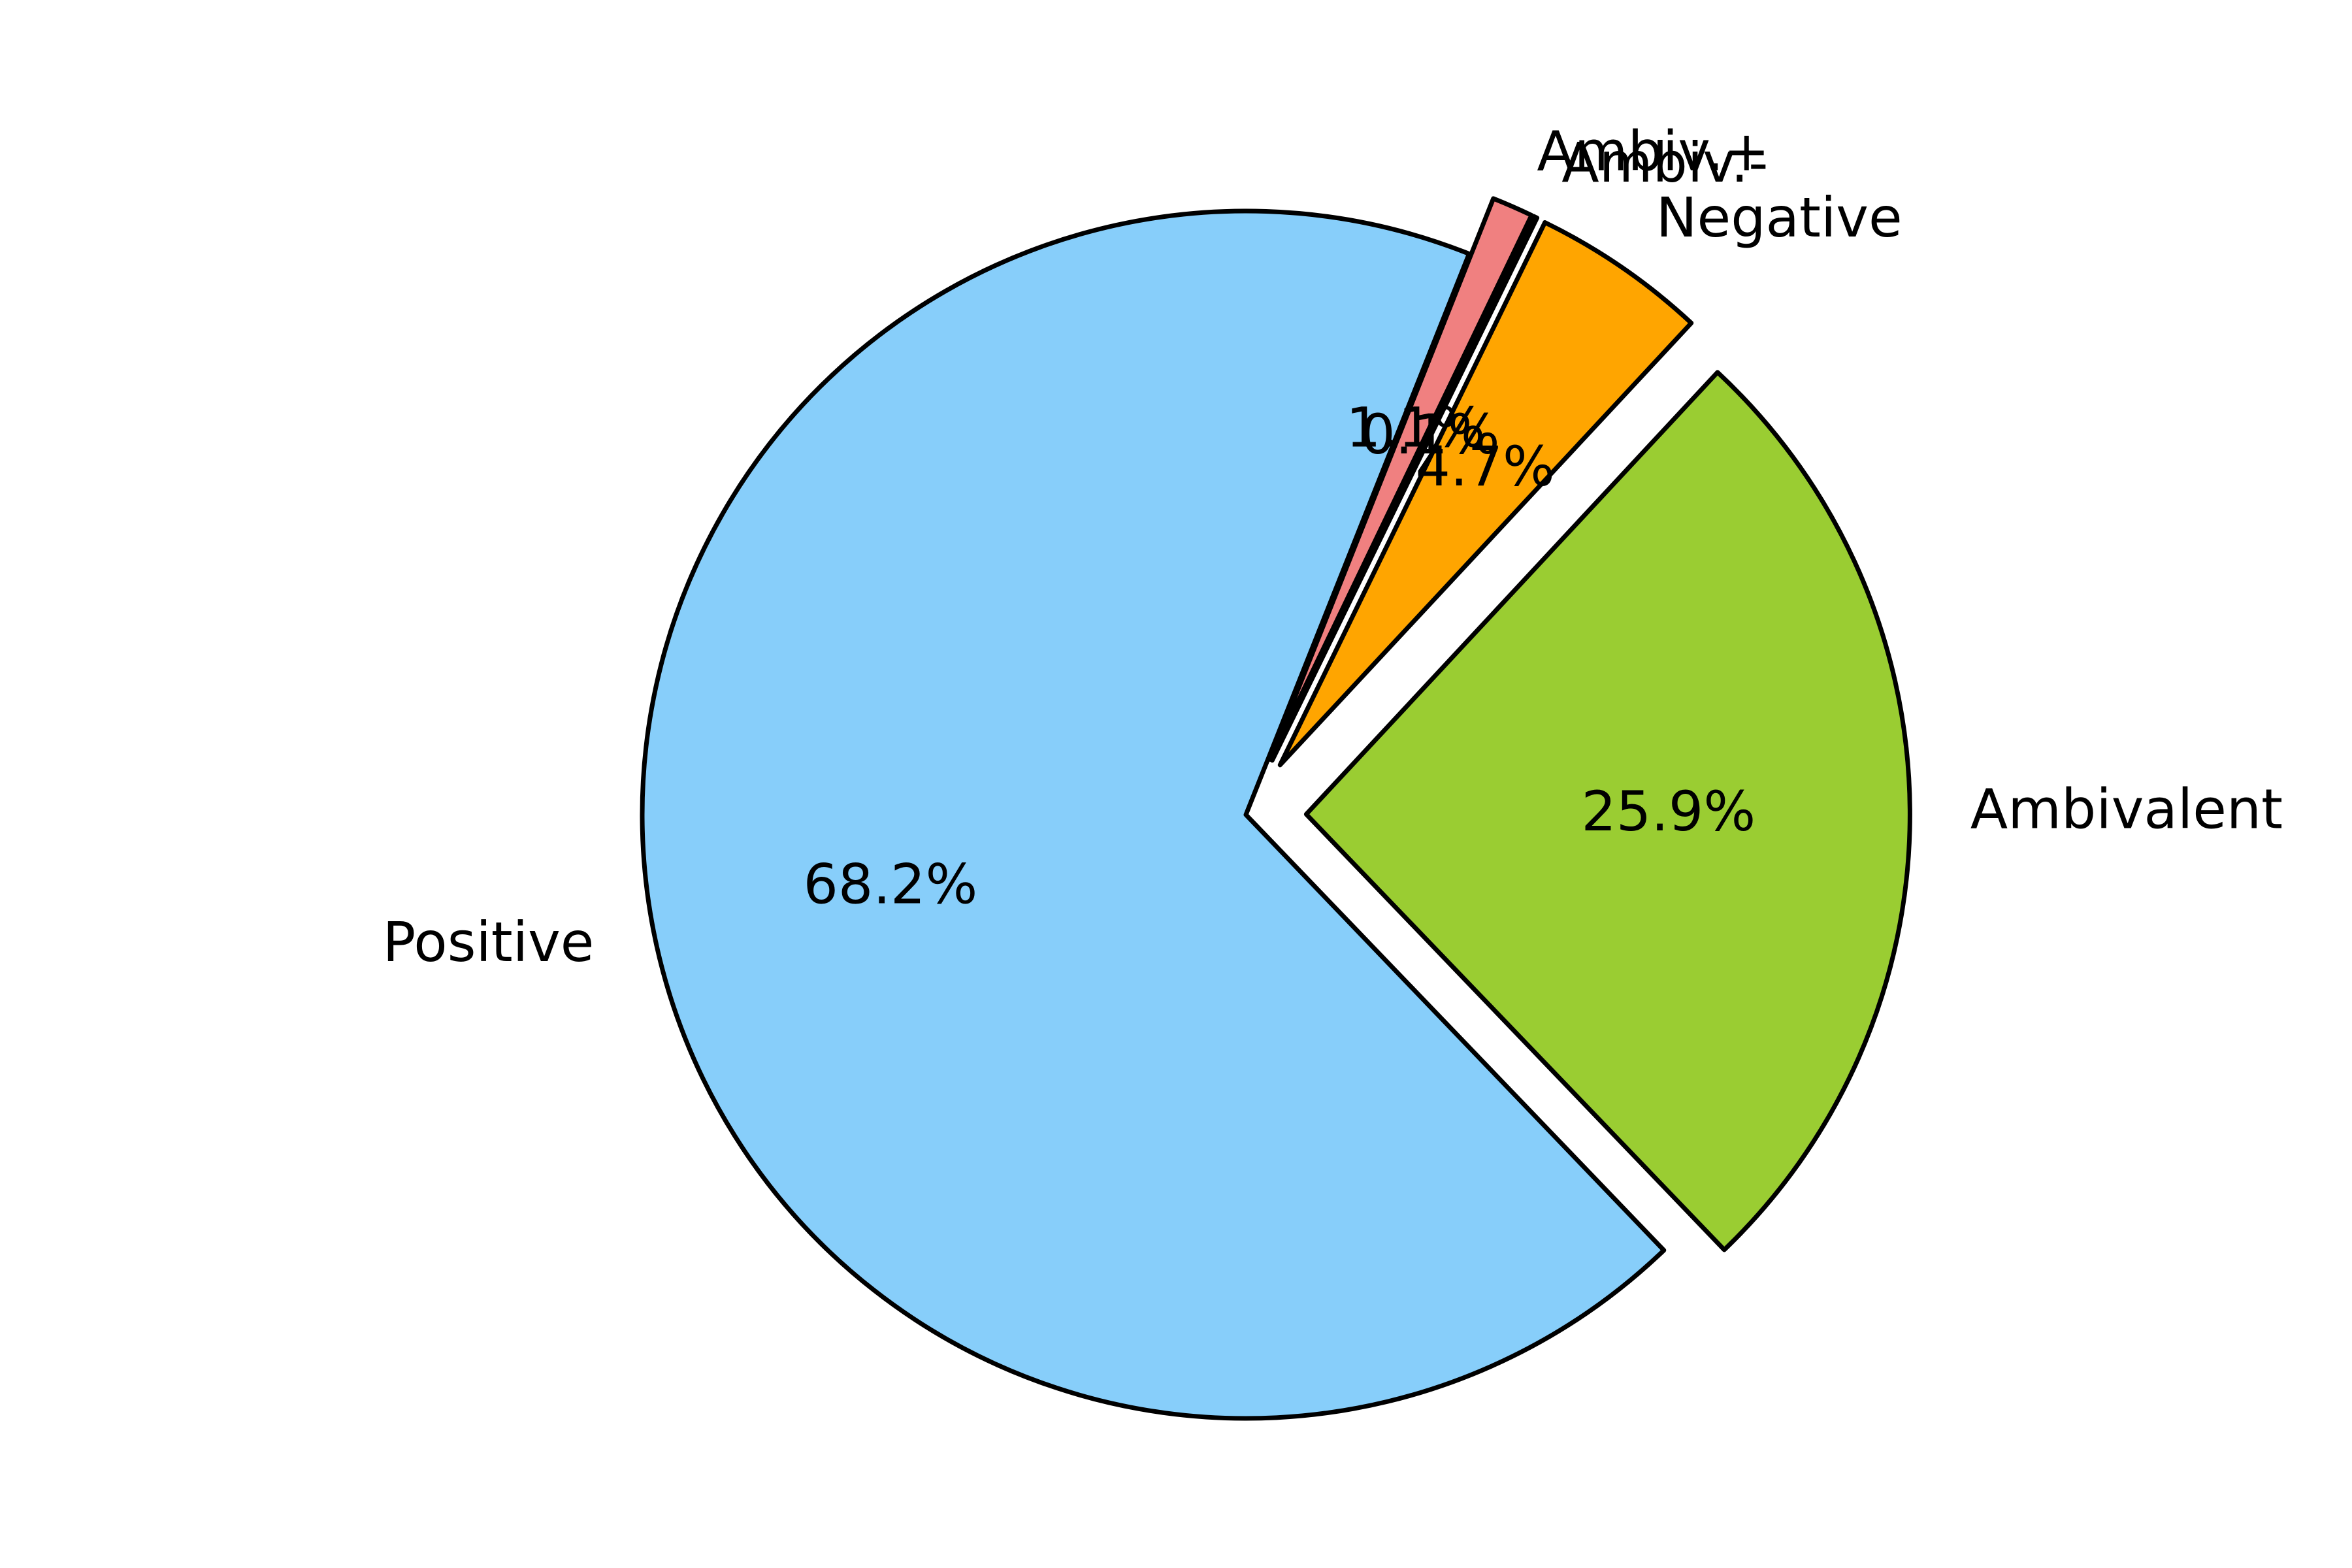 The width and height of the screenshot is (2352, 1568). What do you see at coordinates (2126, 809) in the screenshot?
I see `category-label-ambivalent: Ambivalent` at bounding box center [2126, 809].